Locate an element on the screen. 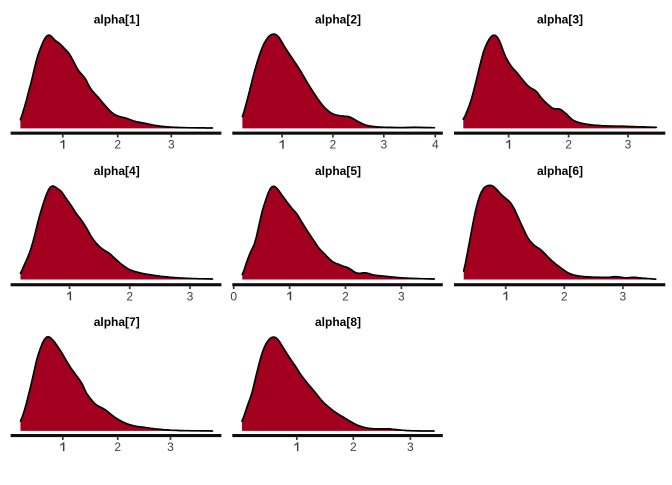 The width and height of the screenshot is (672, 485). svg-text: alpha[4] is located at coordinates (117, 171).